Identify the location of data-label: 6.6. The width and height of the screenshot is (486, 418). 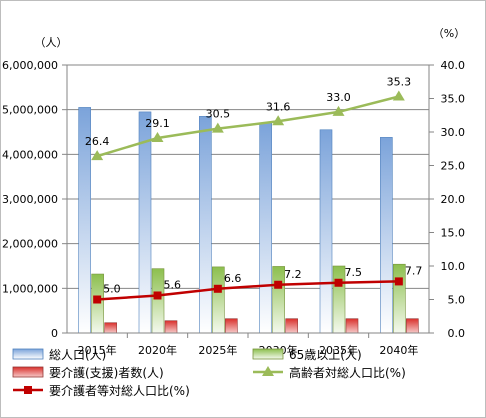
(233, 278).